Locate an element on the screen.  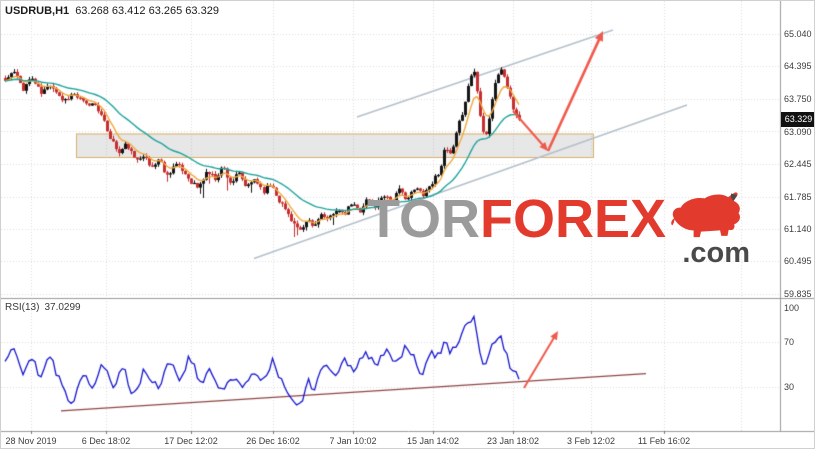
time-tick-label: 23 Jan 18:02 is located at coordinates (513, 441).